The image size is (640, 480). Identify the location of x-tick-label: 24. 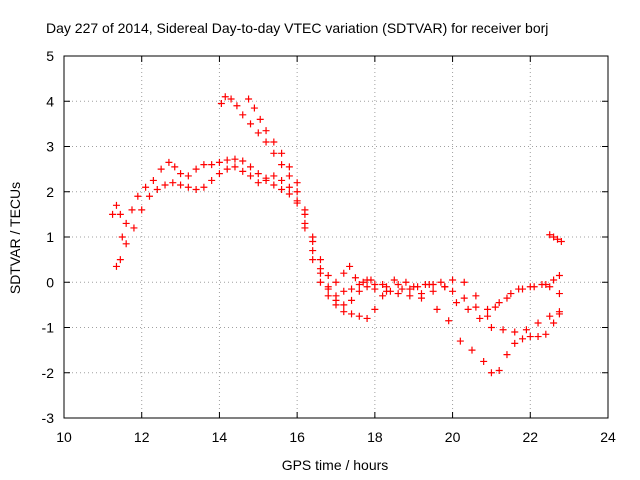
(608, 437).